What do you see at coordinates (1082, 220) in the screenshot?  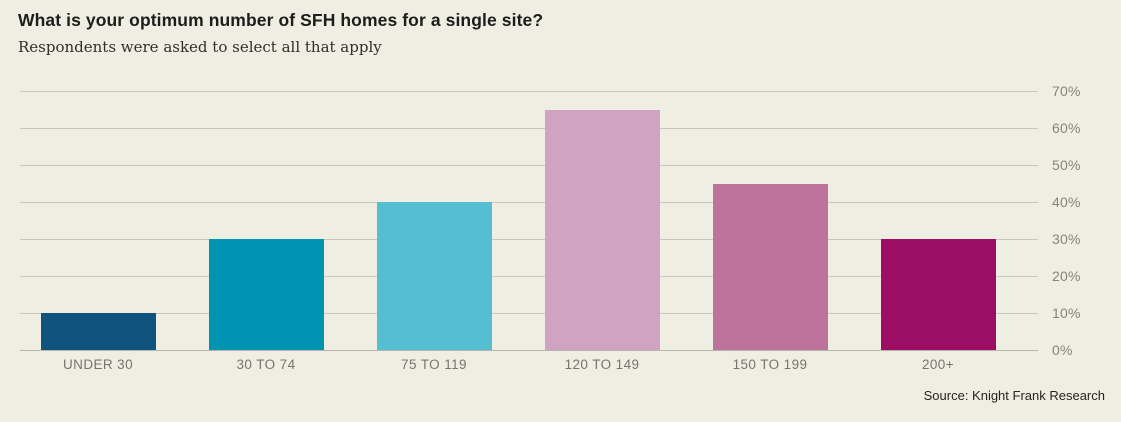 I see `y-axis-labels: 70% 60% 50% 40% 30% 20% 10% 0%` at bounding box center [1082, 220].